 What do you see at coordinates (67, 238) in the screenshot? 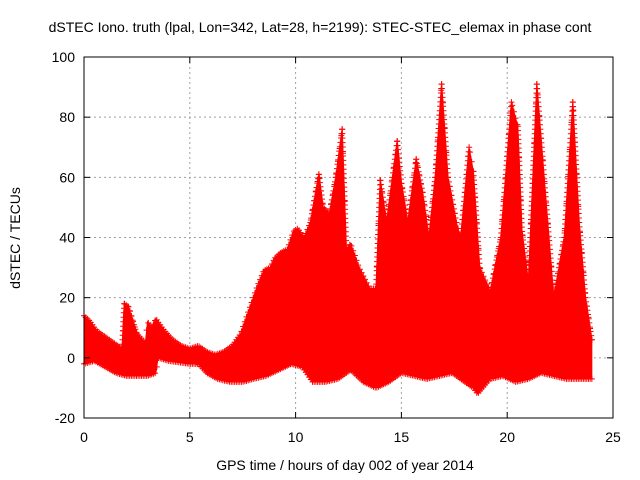
I see `y-tick-label: 40` at bounding box center [67, 238].